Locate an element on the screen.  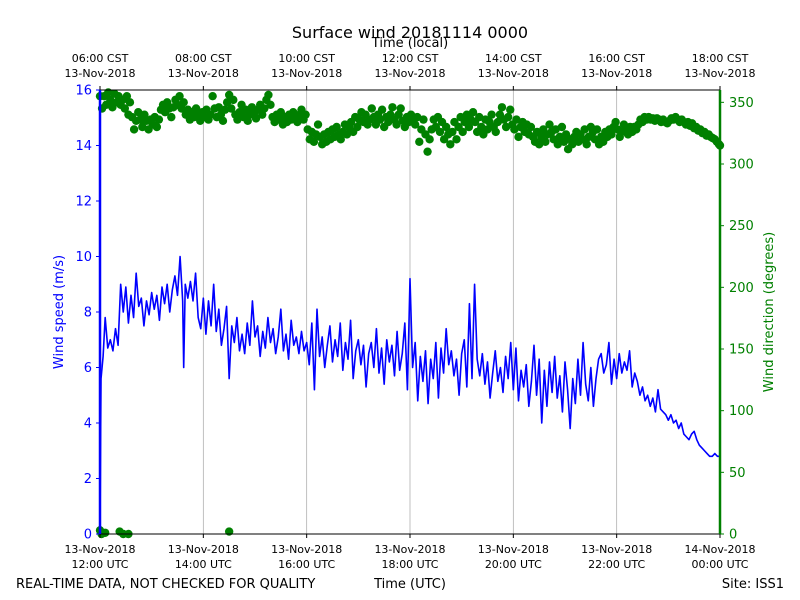
bottom-tick-time: 12:00 UTC is located at coordinates (99, 564).